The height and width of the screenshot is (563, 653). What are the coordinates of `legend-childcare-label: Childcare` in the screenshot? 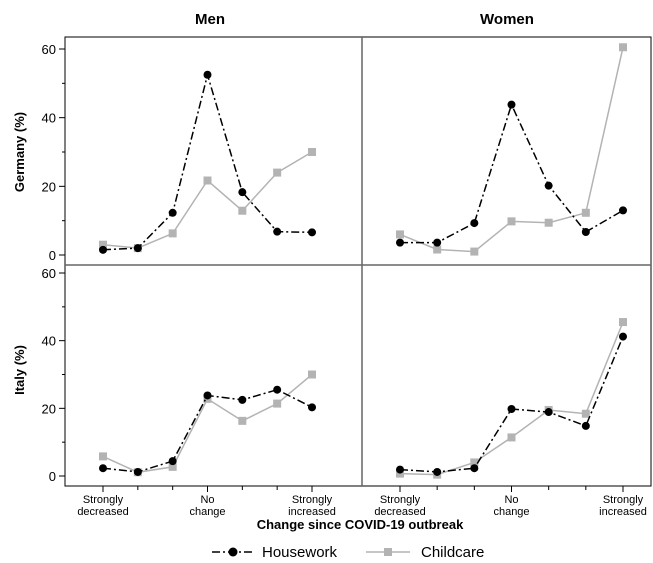 It's located at (452, 552).